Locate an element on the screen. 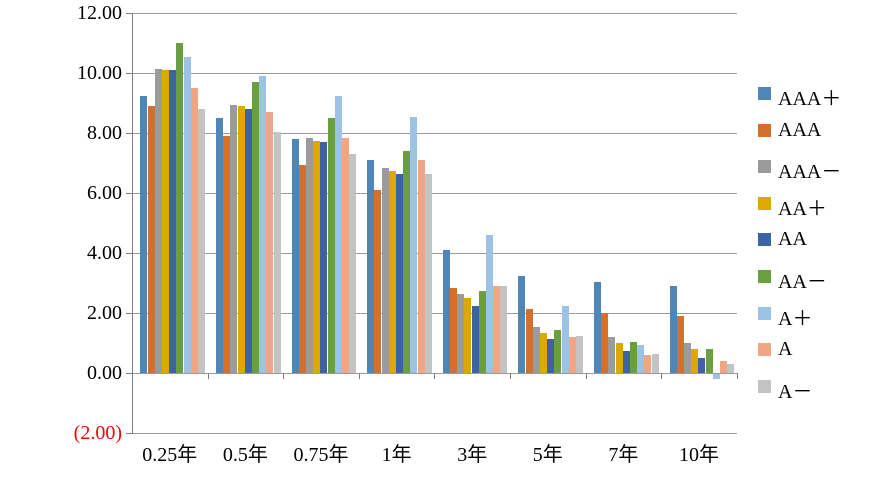 This screenshot has width=870, height=480. x-axis-label: 1年 is located at coordinates (396, 455).